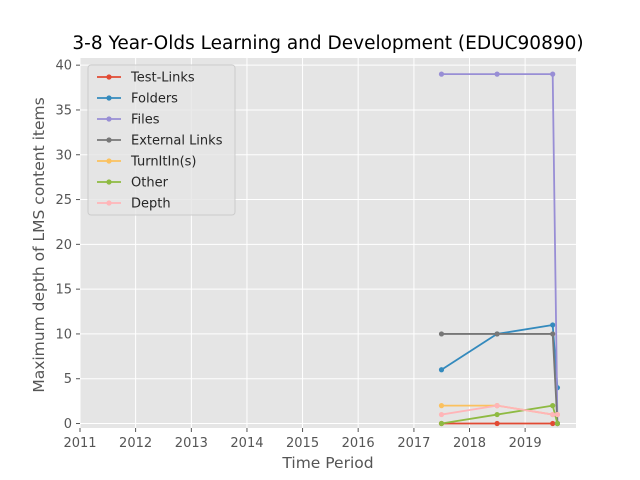  What do you see at coordinates (135, 443) in the screenshot?
I see `x-tick-label: 2012` at bounding box center [135, 443].